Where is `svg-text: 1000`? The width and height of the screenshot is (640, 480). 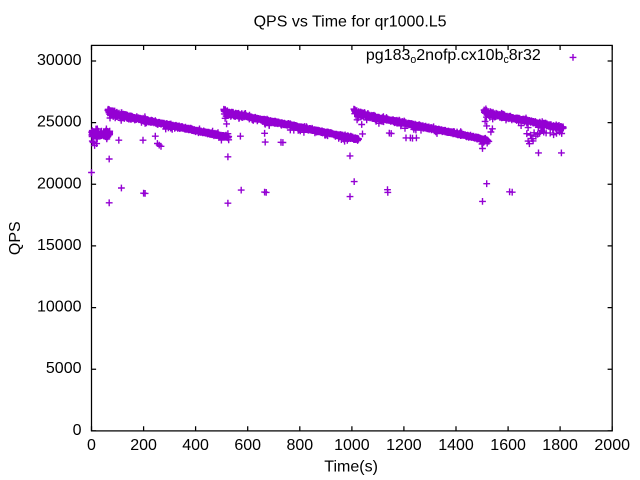 svg-text: 1000 is located at coordinates (352, 445).